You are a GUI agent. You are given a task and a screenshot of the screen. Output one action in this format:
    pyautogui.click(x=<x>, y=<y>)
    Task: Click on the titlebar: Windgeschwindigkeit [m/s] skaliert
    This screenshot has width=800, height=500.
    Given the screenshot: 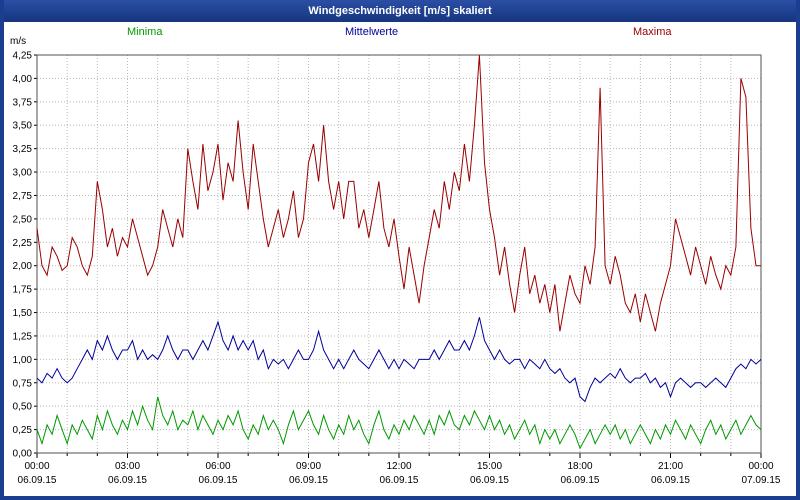 What is the action you would take?
    pyautogui.click(x=400, y=11)
    